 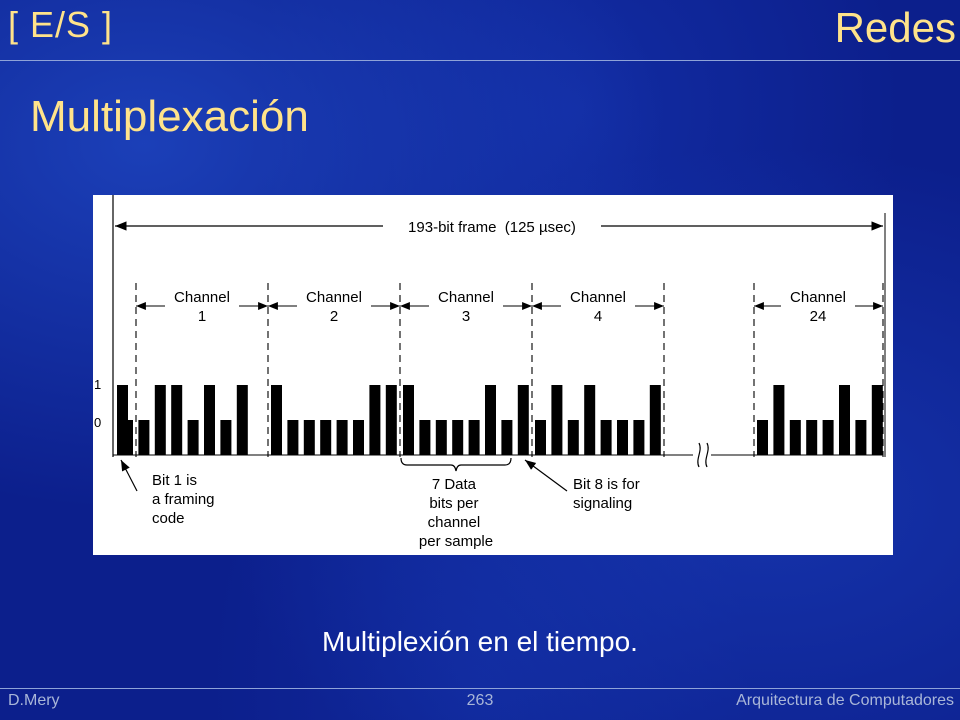 What do you see at coordinates (34, 700) in the screenshot?
I see `footer-author: D.Mery` at bounding box center [34, 700].